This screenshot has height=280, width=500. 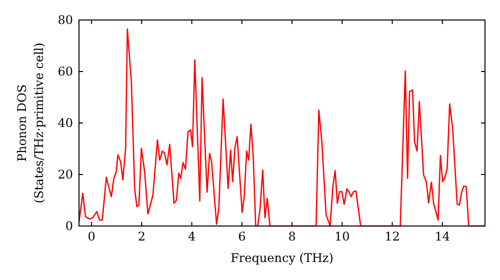 I want to click on x-tick-label: 14, so click(x=442, y=237).